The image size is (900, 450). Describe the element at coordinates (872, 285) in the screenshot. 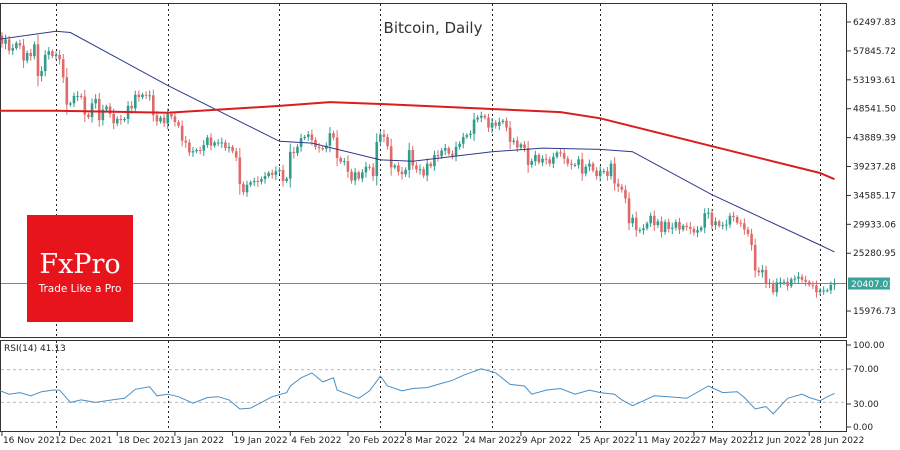

I see `current-price-label: 20407.01` at that location.